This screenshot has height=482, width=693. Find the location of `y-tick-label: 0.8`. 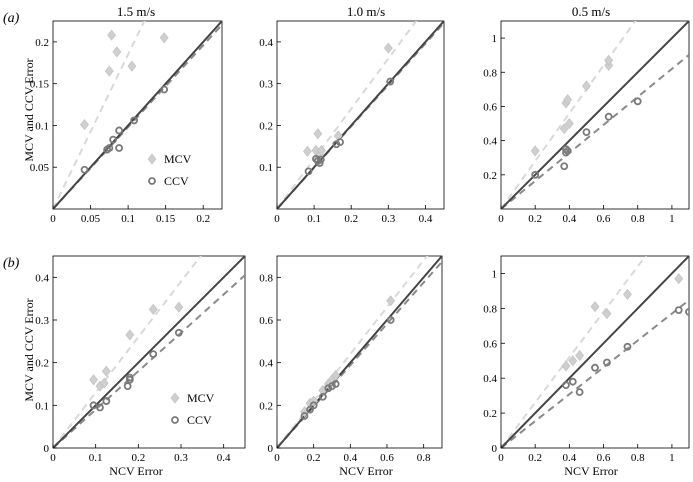

y-tick-label: 0.8 is located at coordinates (266, 278).